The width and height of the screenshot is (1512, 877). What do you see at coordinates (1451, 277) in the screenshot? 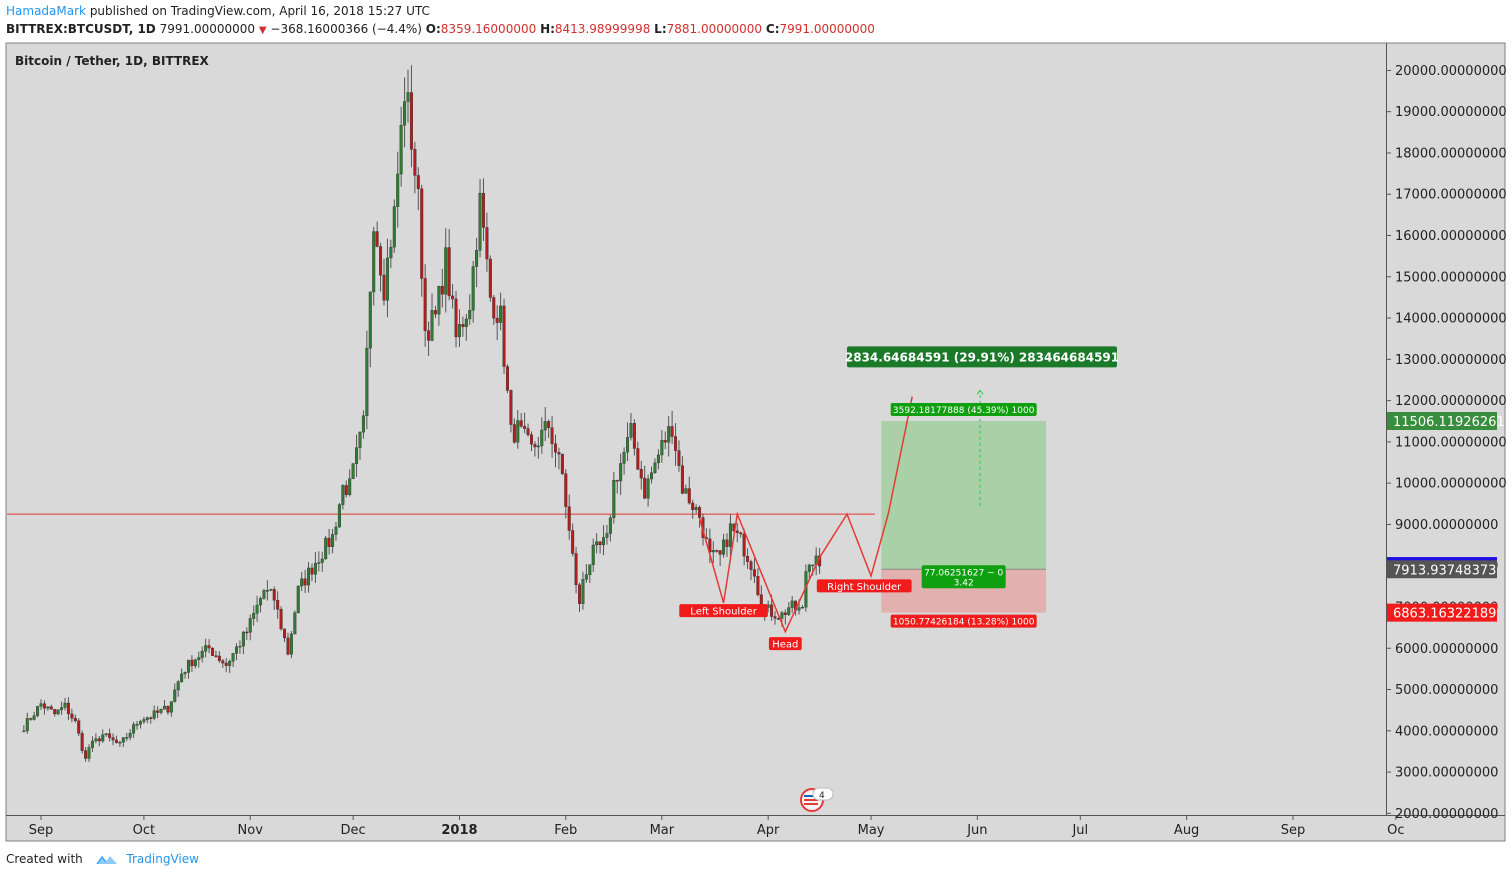
I see `price-tick-label: 15000.00000000` at bounding box center [1451, 277].